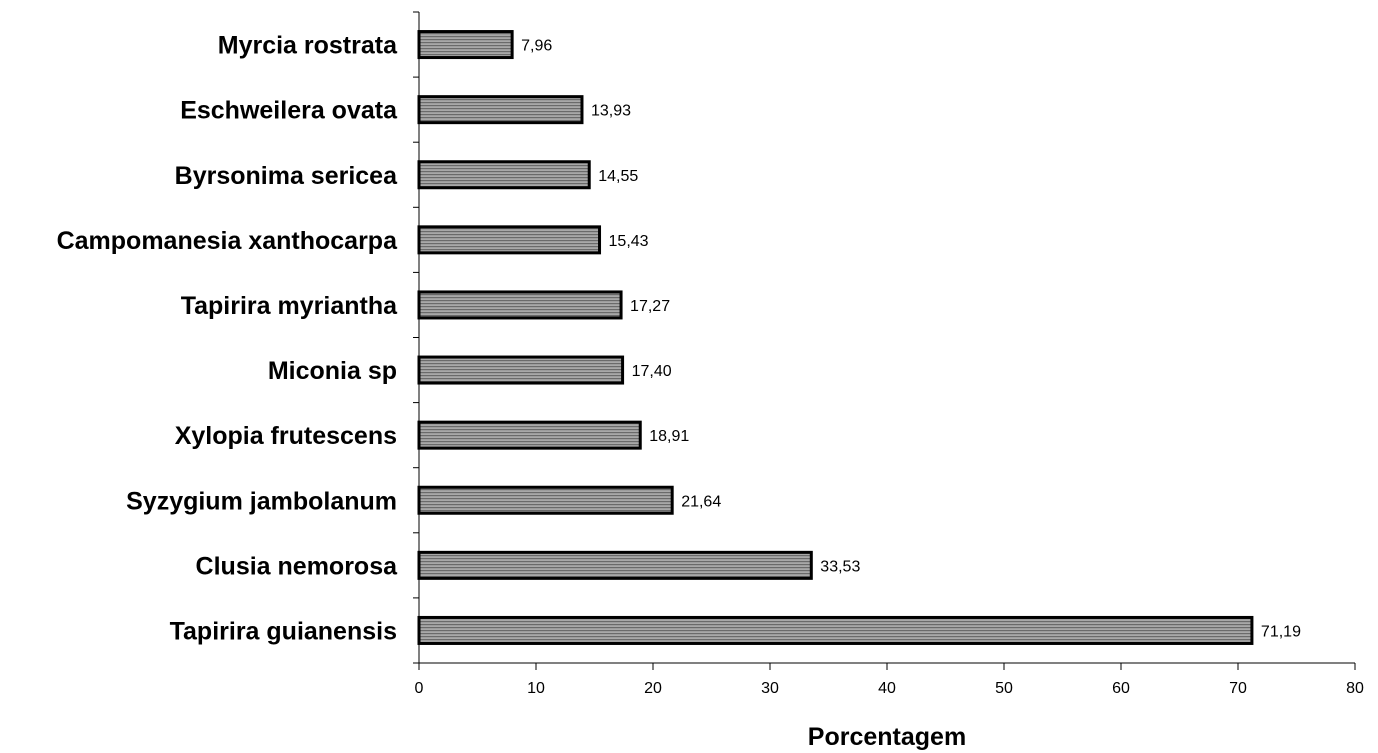 This screenshot has width=1378, height=753. What do you see at coordinates (840, 566) in the screenshot?
I see `value-label-8: 33,53` at bounding box center [840, 566].